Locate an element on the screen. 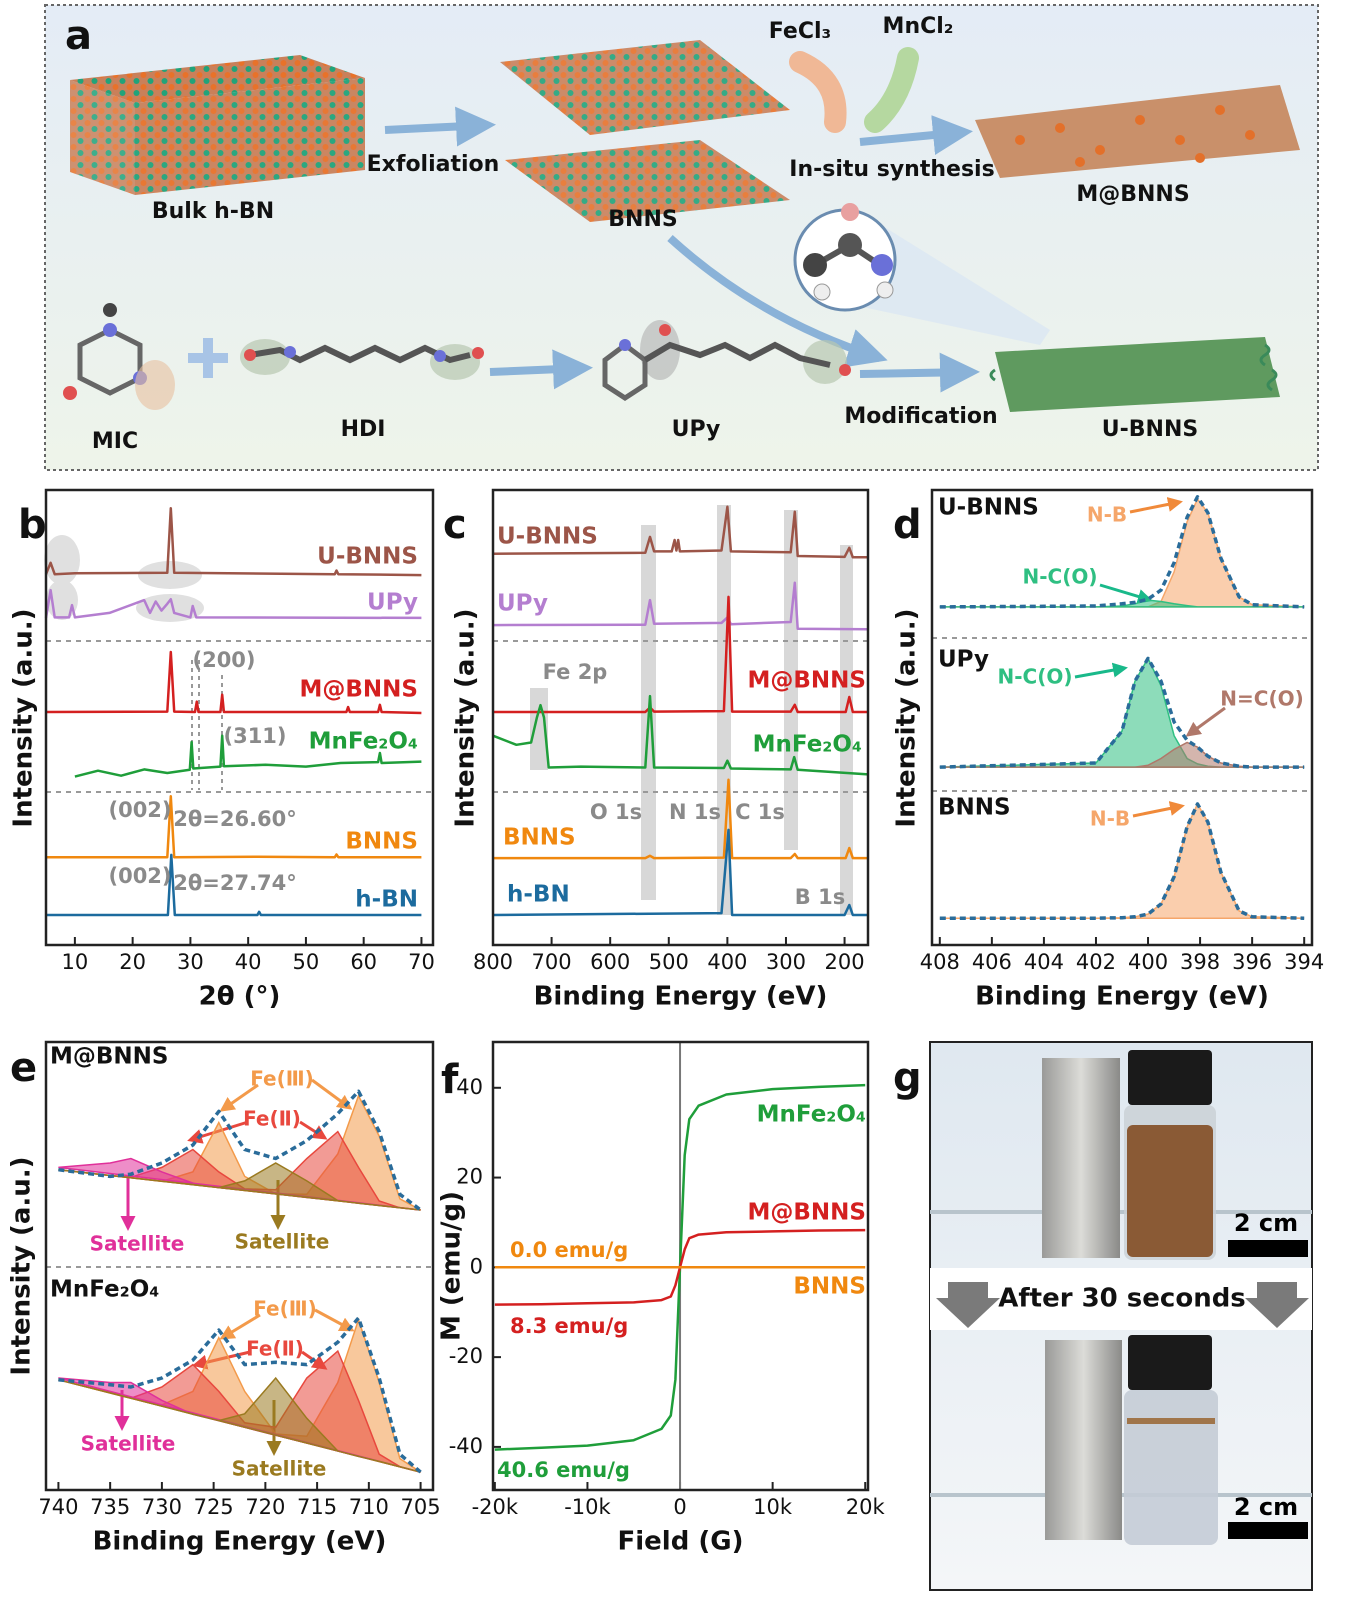 The image size is (1364, 1600). x-tick-label: 740 is located at coordinates (58, 1507).